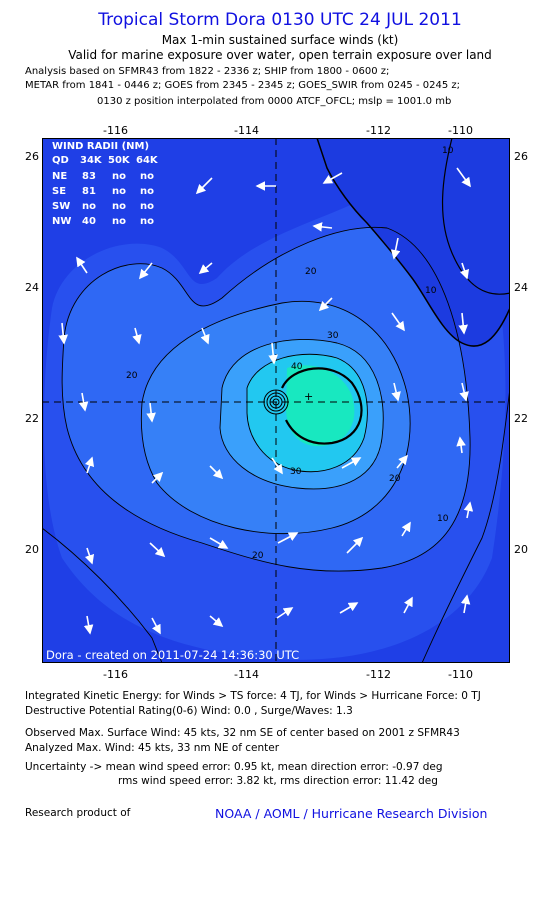 Image resolution: width=560 pixels, height=915 pixels. I want to click on lon-tick-bottom: -112, so click(378, 674).